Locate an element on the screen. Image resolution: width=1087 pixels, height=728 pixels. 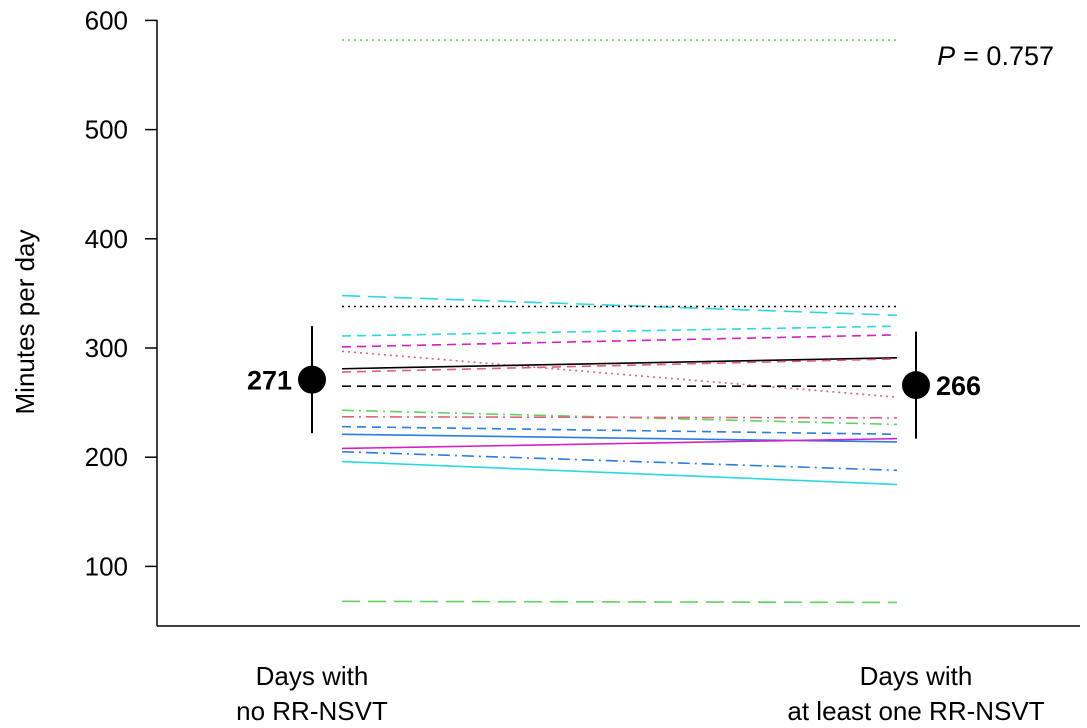
p-value-text: = 0.757 is located at coordinates (1008, 56).